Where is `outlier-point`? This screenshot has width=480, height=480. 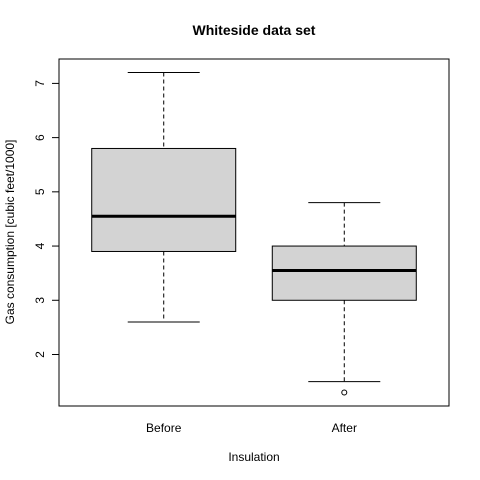 outlier-point is located at coordinates (344, 392).